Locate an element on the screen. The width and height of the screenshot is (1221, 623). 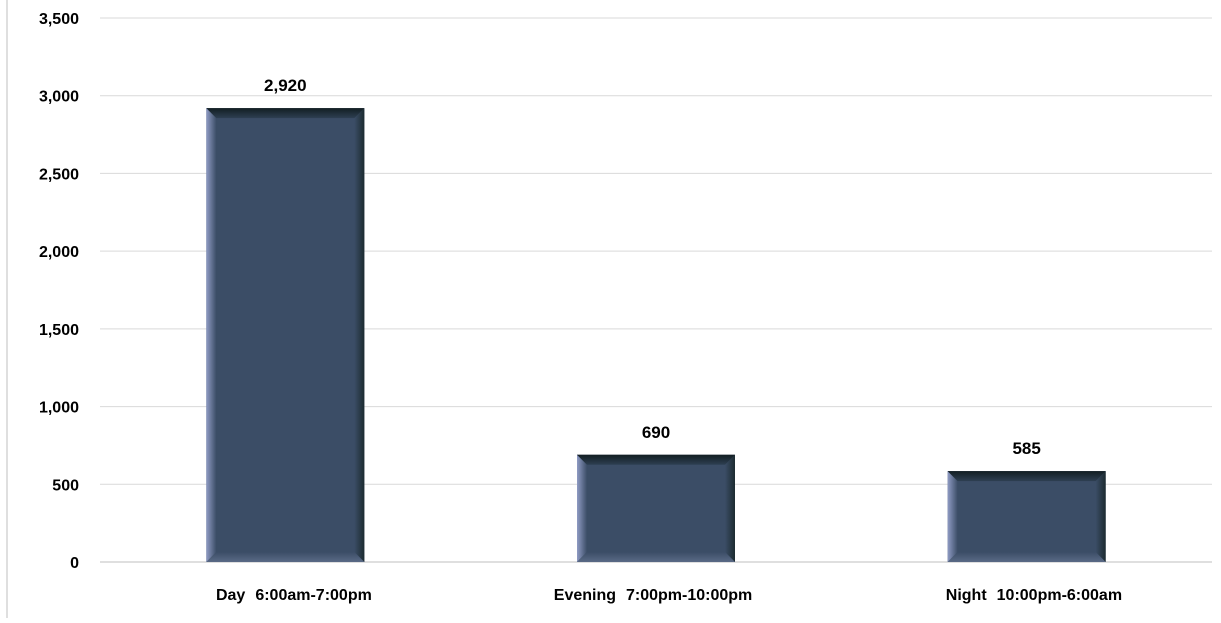
y-tick-label: 3,000 is located at coordinates (59, 97).